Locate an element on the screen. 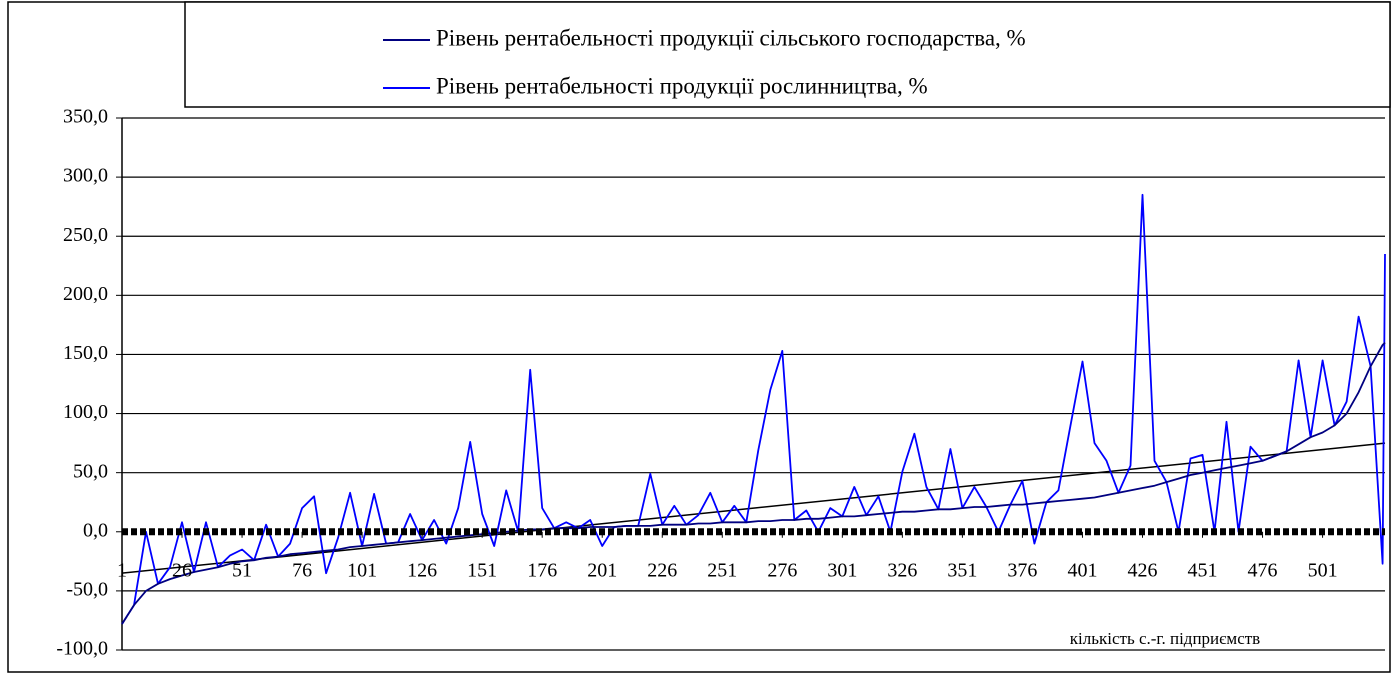 The image size is (1393, 675). x-tick-label: 76 is located at coordinates (302, 570).